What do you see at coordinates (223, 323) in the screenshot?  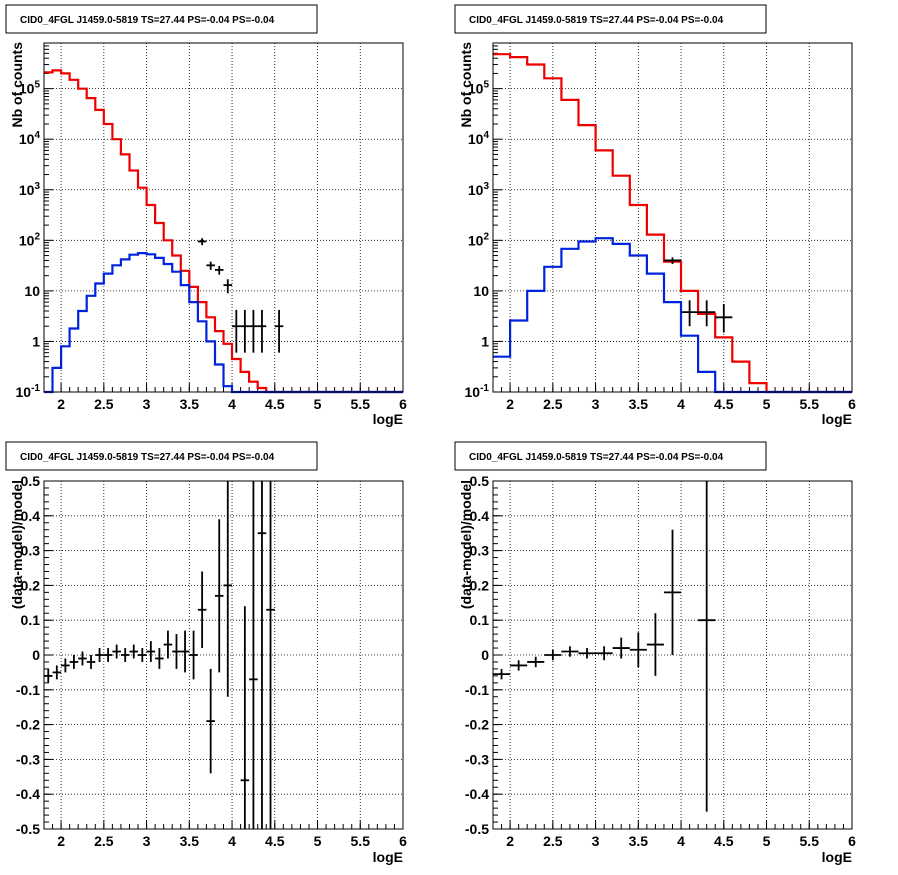 I see `series-model-source-line` at bounding box center [223, 323].